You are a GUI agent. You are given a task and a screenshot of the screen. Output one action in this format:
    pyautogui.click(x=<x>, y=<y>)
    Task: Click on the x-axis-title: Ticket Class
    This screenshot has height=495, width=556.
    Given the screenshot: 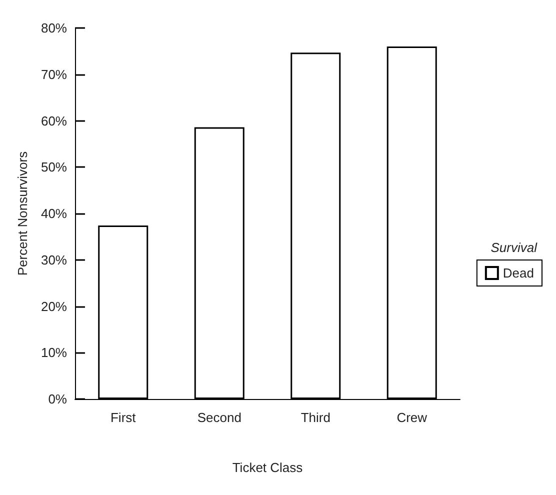 What is the action you would take?
    pyautogui.click(x=268, y=467)
    